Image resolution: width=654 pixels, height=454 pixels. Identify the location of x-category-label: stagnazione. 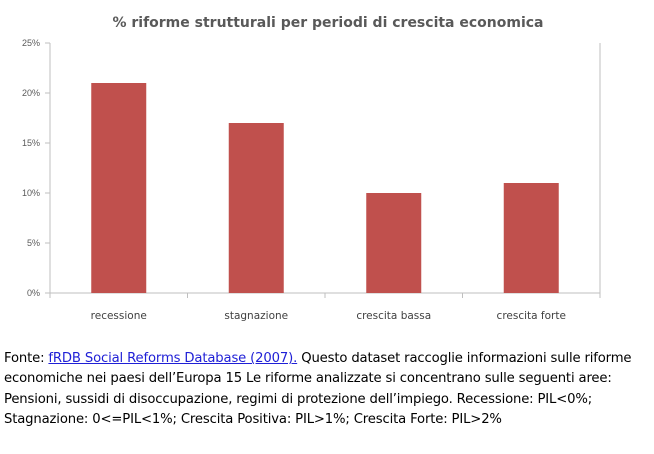
(256, 316).